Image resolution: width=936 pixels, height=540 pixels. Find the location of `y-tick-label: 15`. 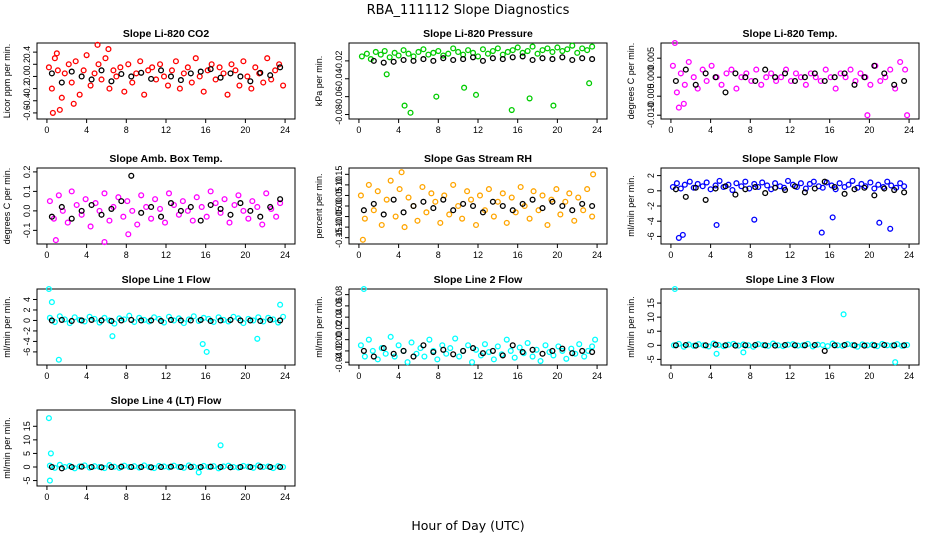

y-tick-label: 15 is located at coordinates (651, 303).